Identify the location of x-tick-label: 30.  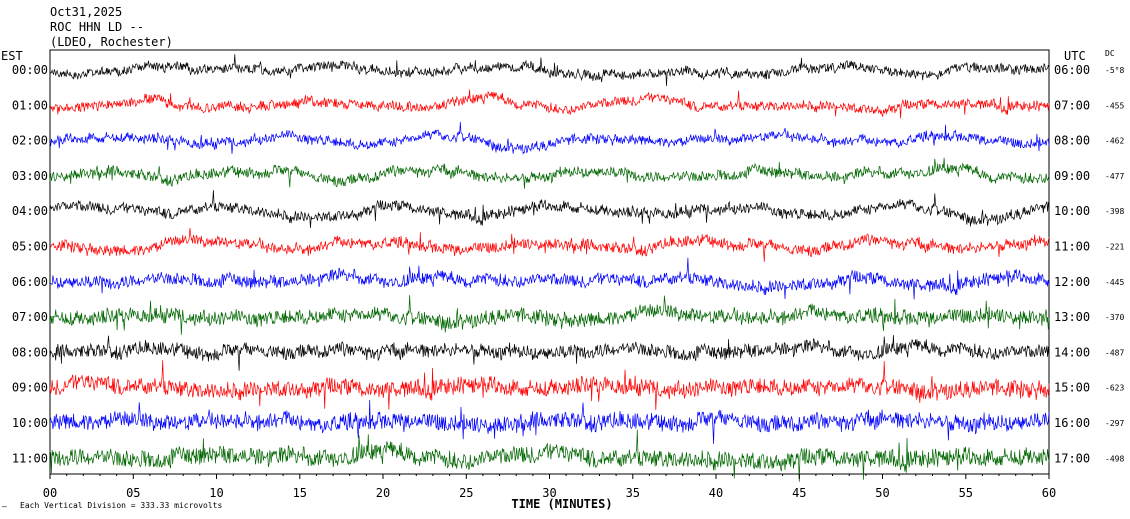
(549, 493).